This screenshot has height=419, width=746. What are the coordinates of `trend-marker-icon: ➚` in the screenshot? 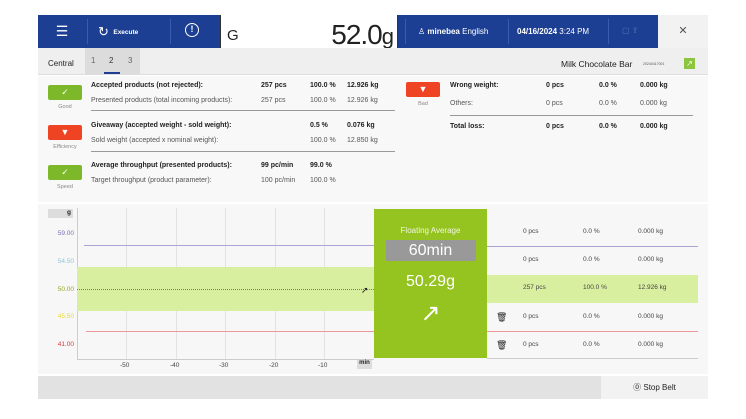 It's located at (365, 290).